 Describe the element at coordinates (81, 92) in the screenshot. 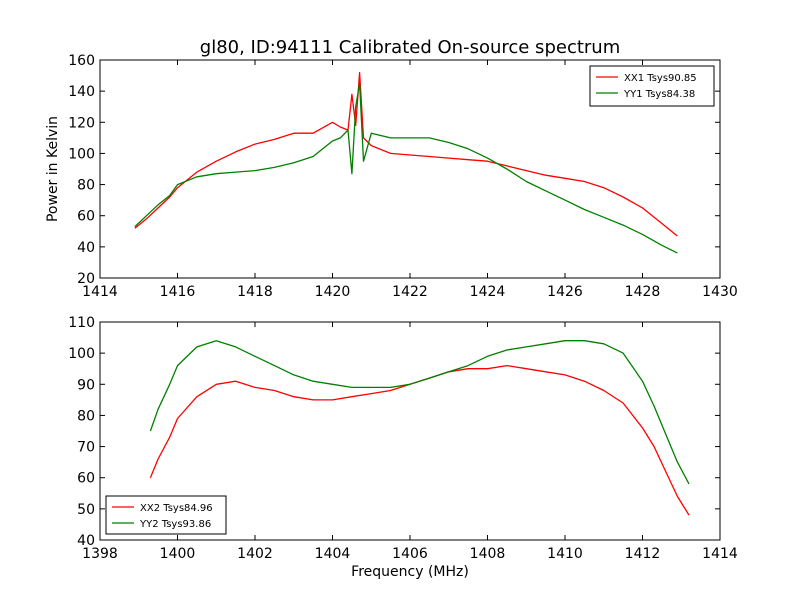

I see `y-tick-label: 140` at that location.